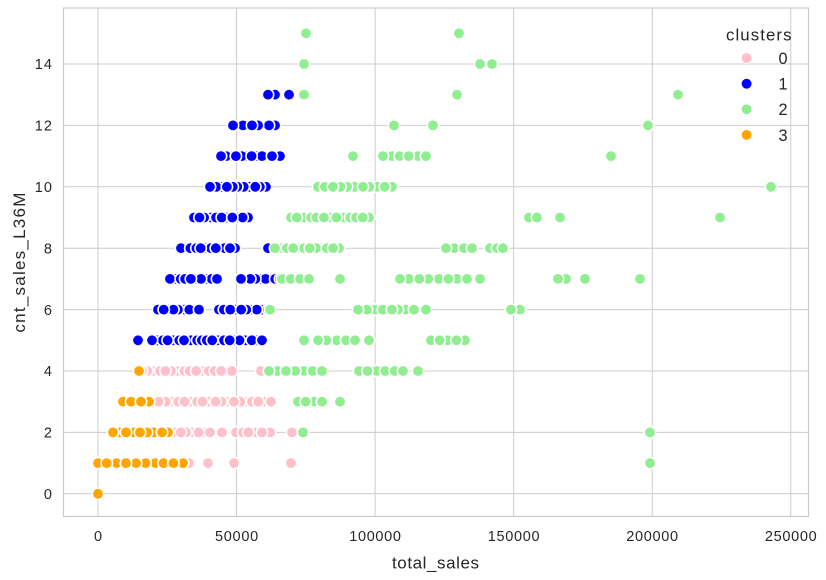  Describe the element at coordinates (782, 136) in the screenshot. I see `svg-text: 3` at that location.